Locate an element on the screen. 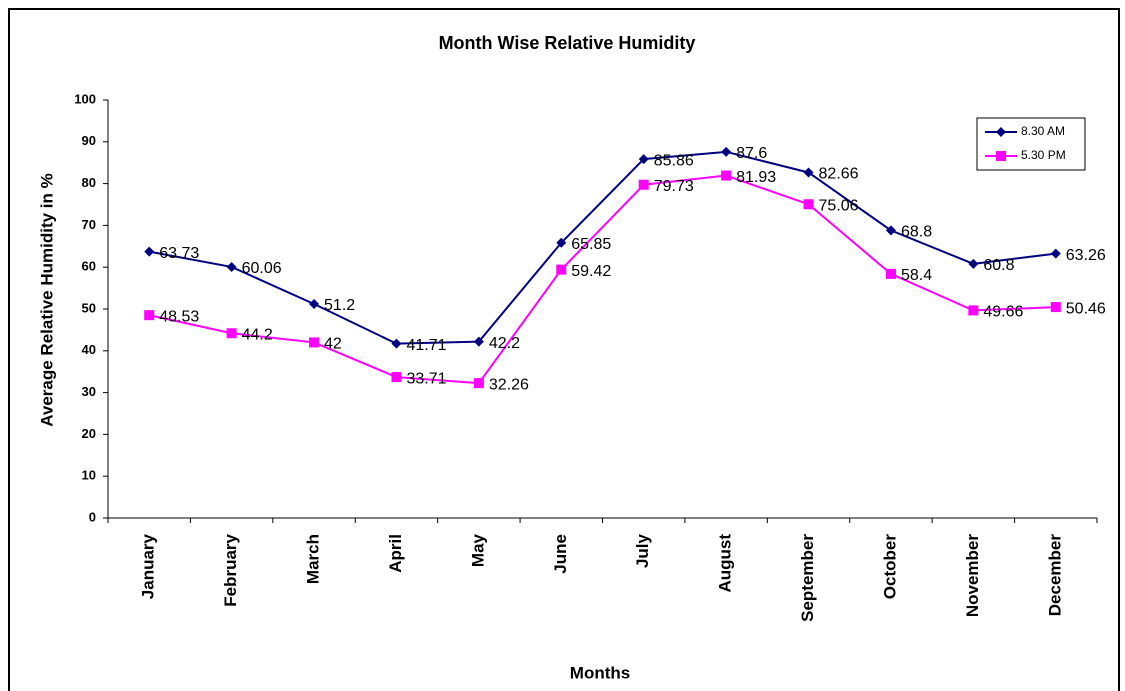 Image resolution: width=1125 pixels, height=691 pixels. y-tick-label: 50 is located at coordinates (89, 307).